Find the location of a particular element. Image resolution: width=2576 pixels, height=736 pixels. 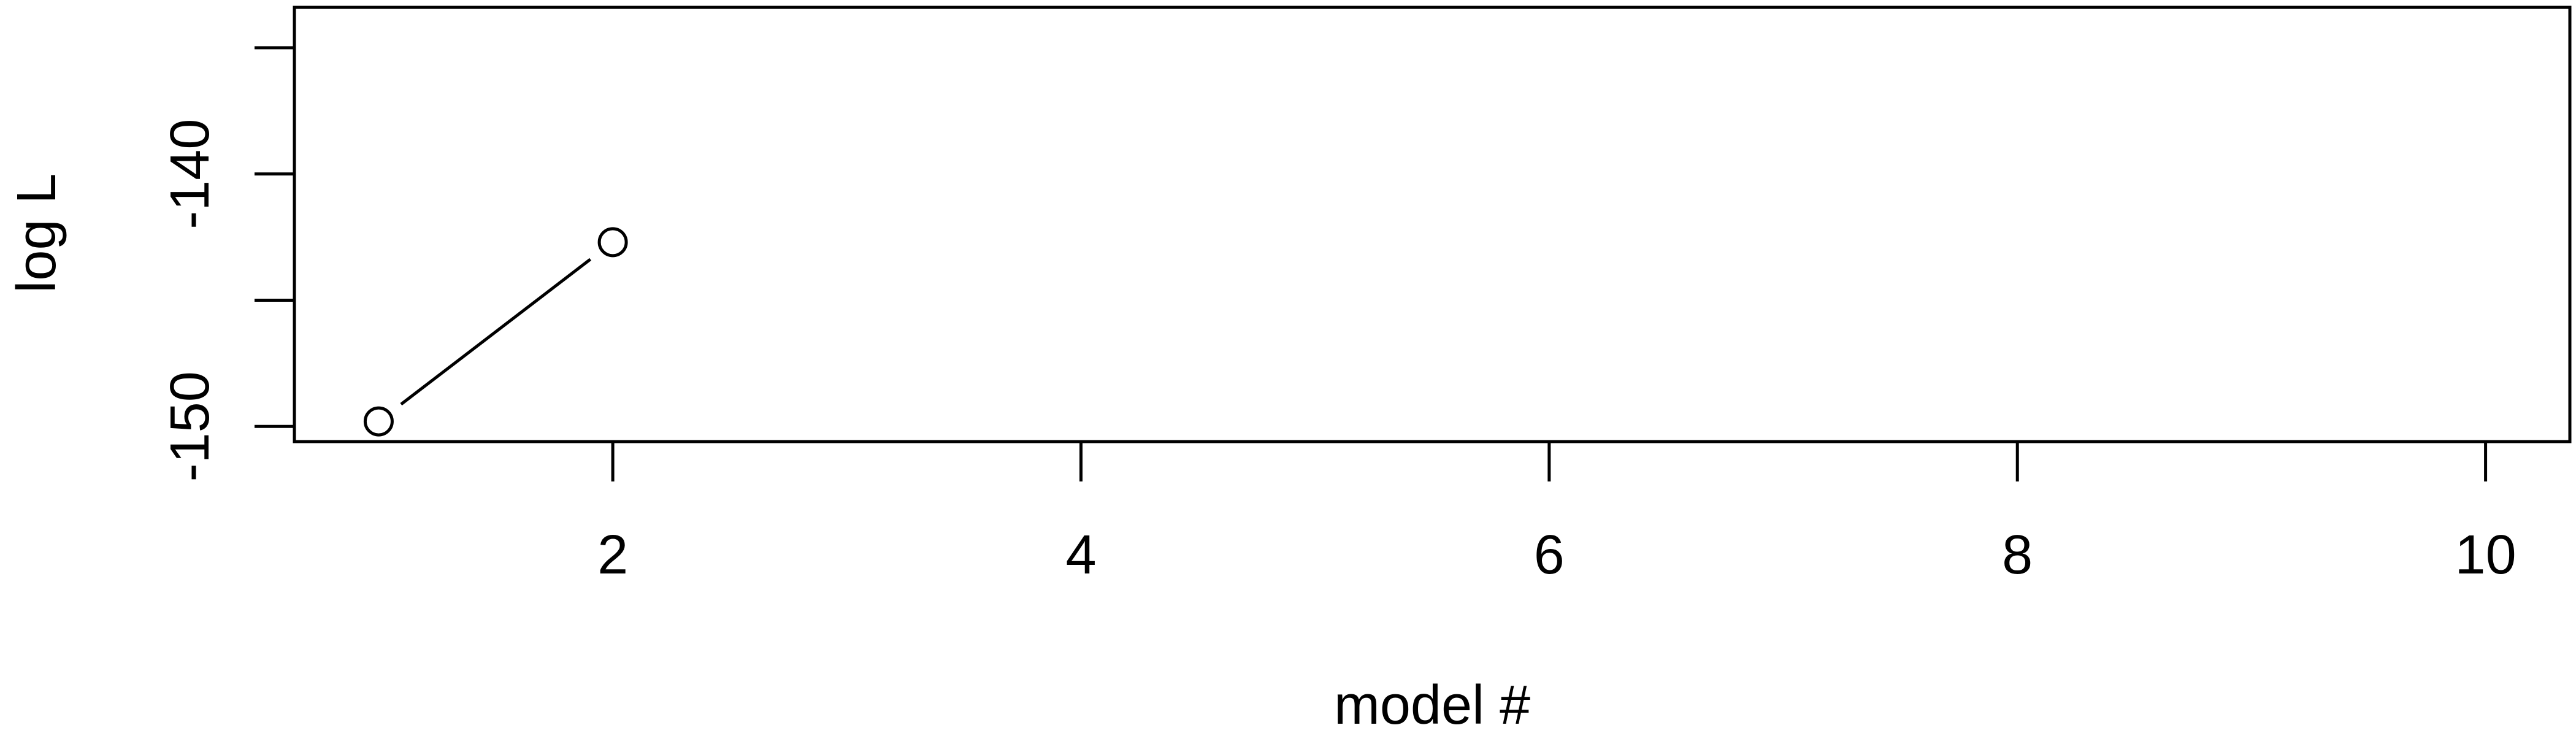

y-axis-title: log L is located at coordinates (36, 233).